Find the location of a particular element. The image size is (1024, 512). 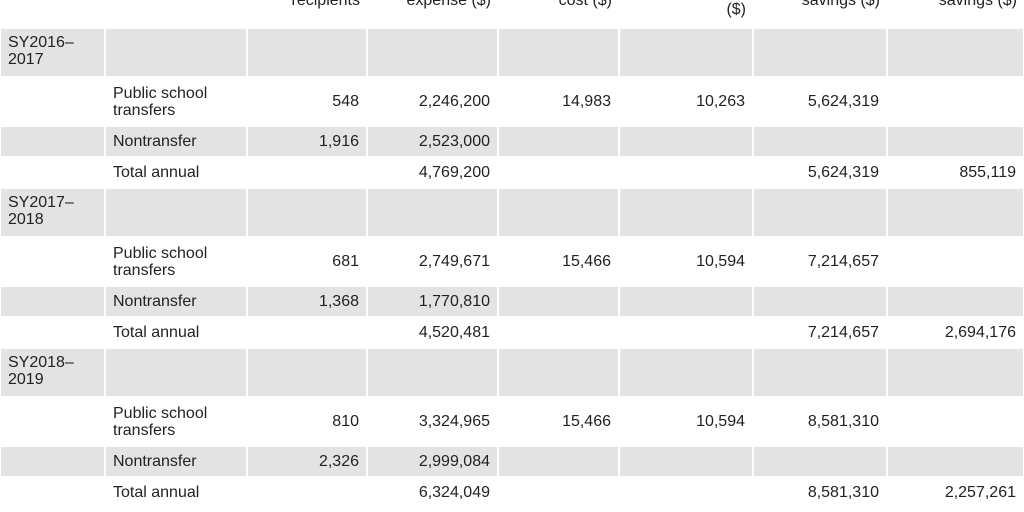

year-label: SY2017–2018 is located at coordinates (52, 212).